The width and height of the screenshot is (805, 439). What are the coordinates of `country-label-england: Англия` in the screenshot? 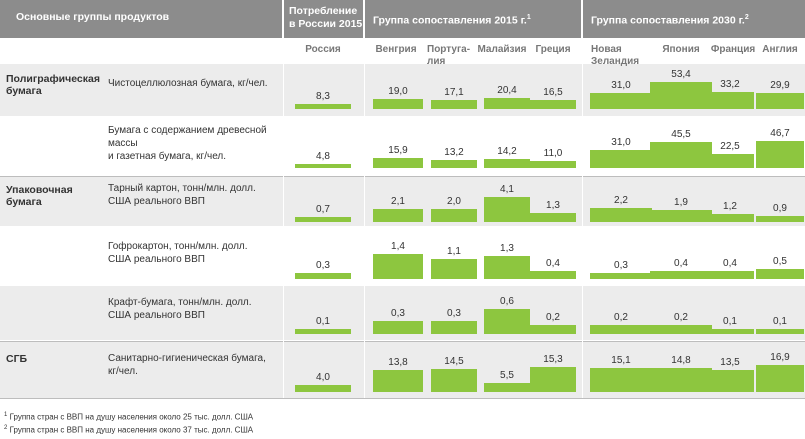 It's located at (780, 50).